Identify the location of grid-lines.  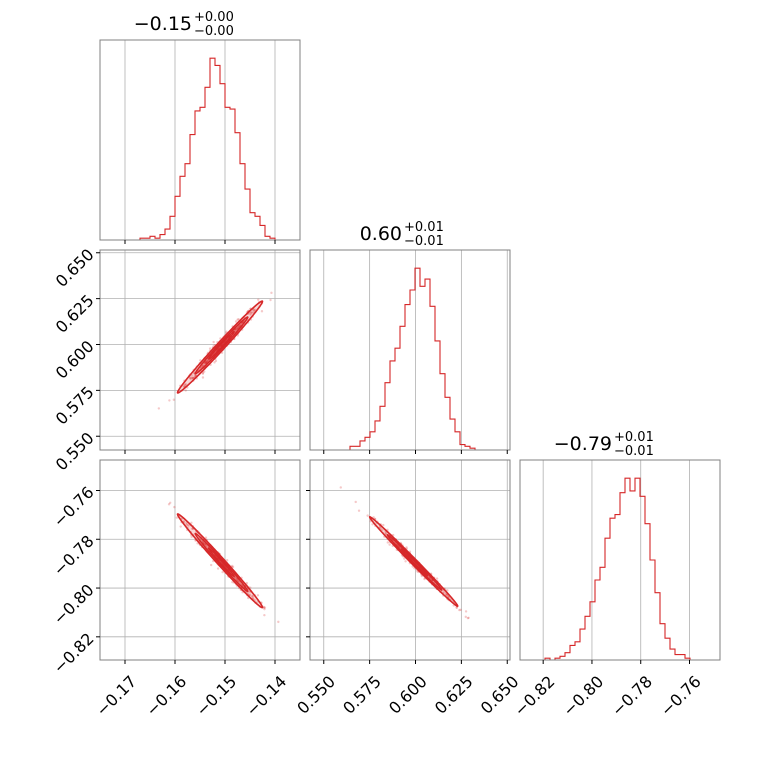
(200, 350).